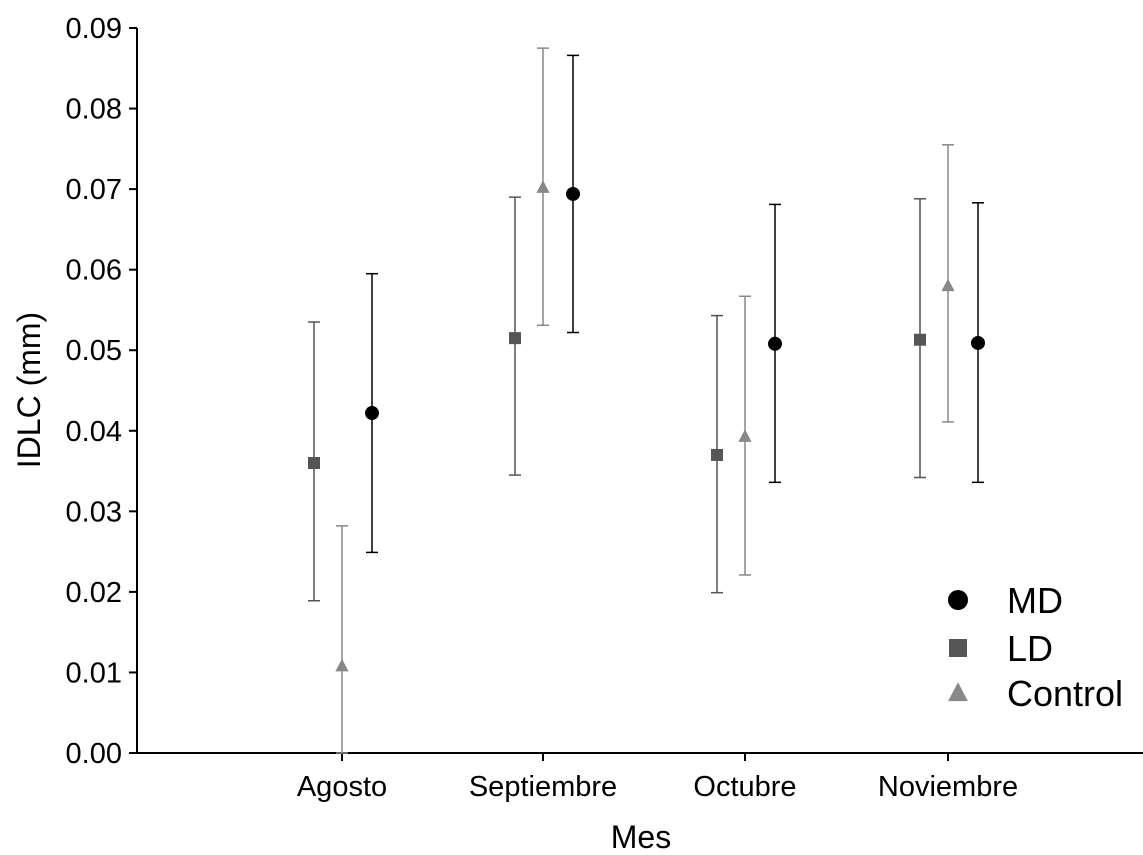 The image size is (1143, 855). What do you see at coordinates (94, 351) in the screenshot?
I see `y-tick-label: 0.05` at bounding box center [94, 351].